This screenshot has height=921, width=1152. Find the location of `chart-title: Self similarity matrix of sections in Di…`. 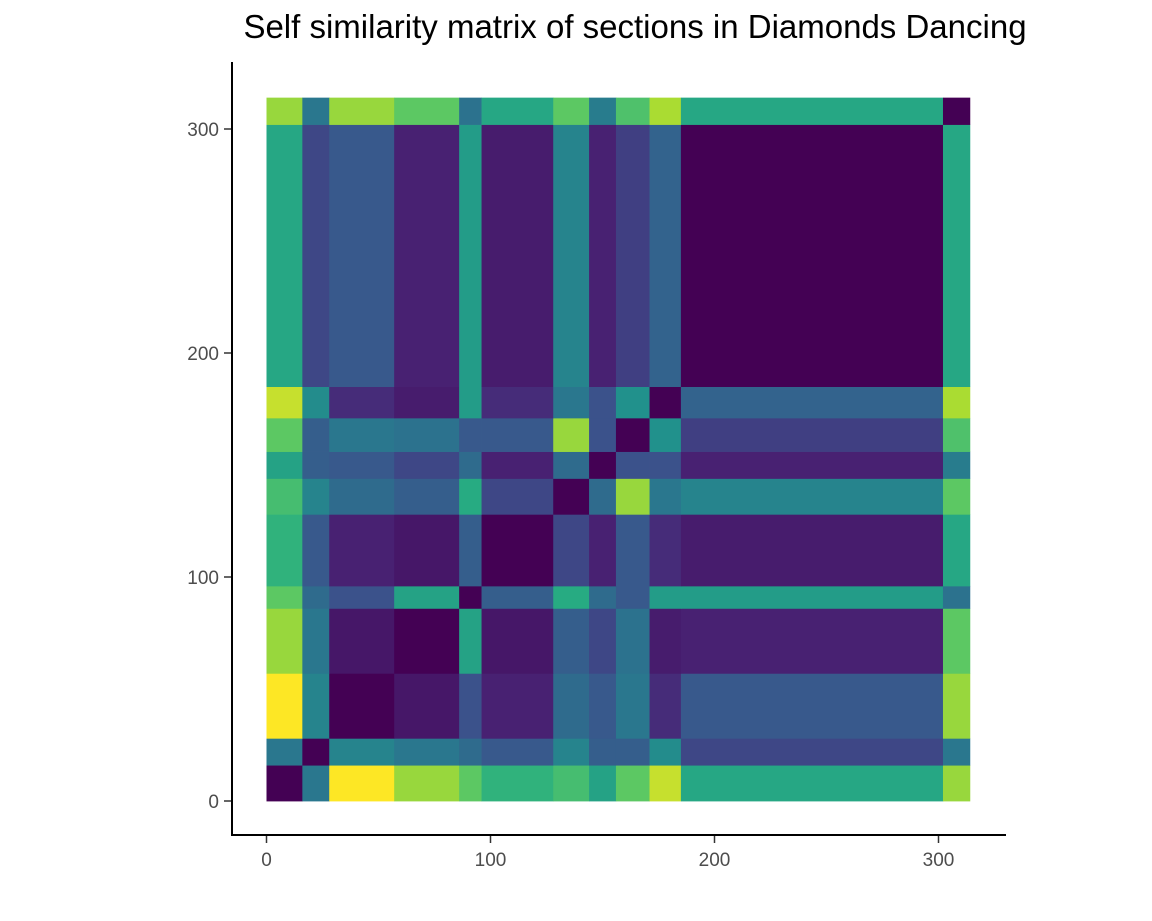

chart-title: Self similarity matrix of sections in Di… is located at coordinates (635, 26).